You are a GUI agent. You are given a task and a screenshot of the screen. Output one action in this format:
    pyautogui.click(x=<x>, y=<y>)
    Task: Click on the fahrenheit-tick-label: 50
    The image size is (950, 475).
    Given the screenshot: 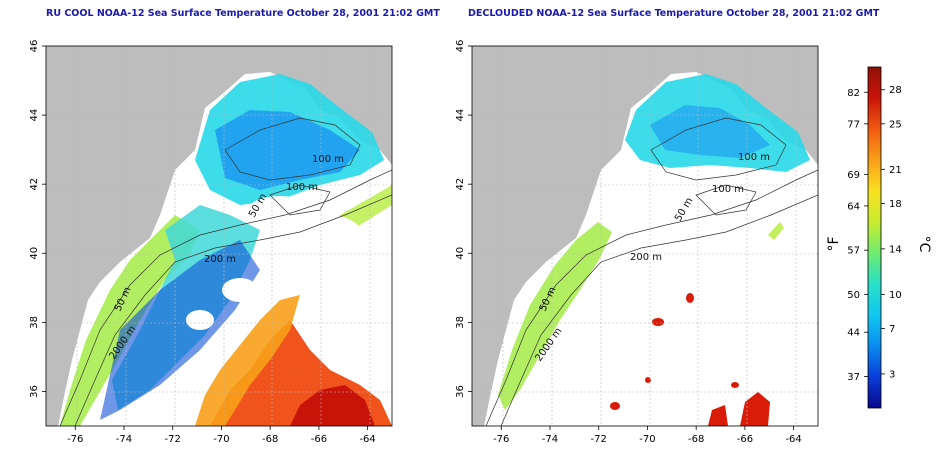 What is the action you would take?
    pyautogui.click(x=853, y=295)
    